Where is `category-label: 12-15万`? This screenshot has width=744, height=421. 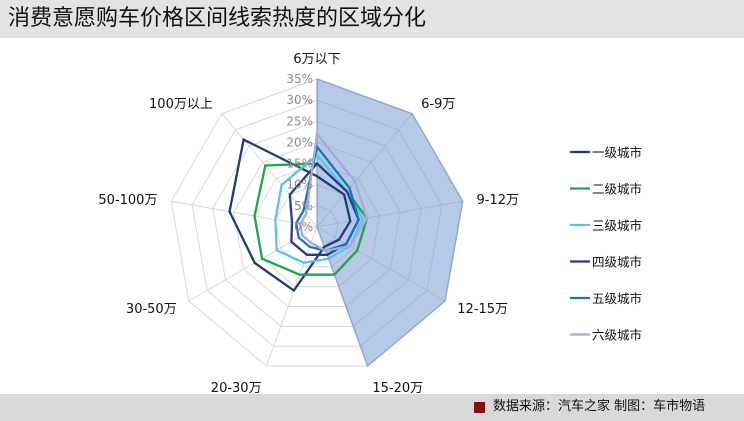
category-label: 12-15万 is located at coordinates (482, 309).